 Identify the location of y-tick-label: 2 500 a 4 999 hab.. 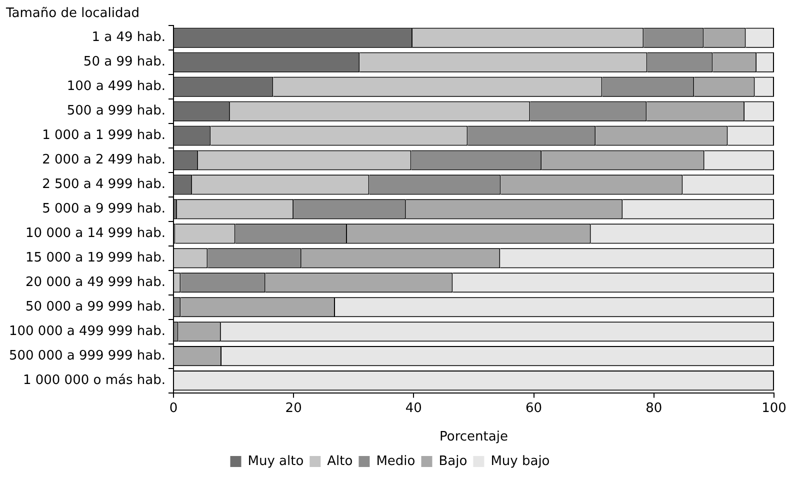
(104, 184).